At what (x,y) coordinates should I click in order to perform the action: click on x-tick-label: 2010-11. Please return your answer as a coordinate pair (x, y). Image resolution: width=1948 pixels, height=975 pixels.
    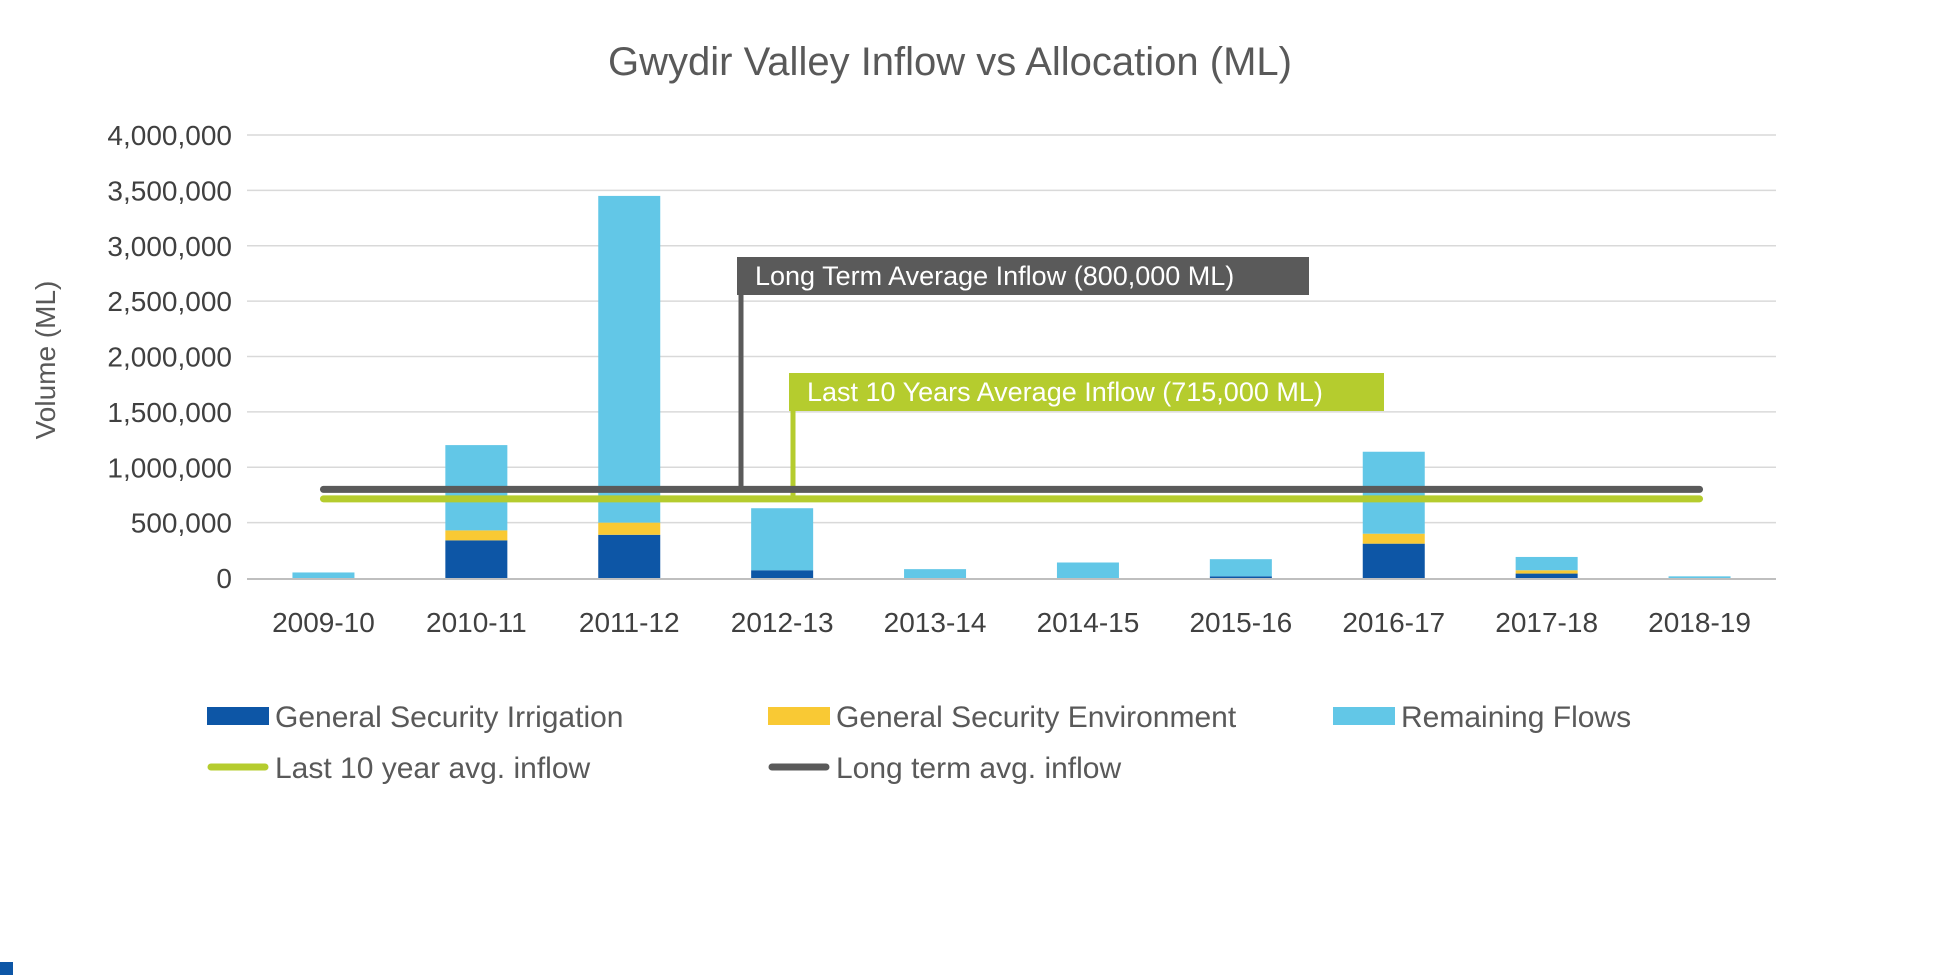
    Looking at the image, I should click on (476, 622).